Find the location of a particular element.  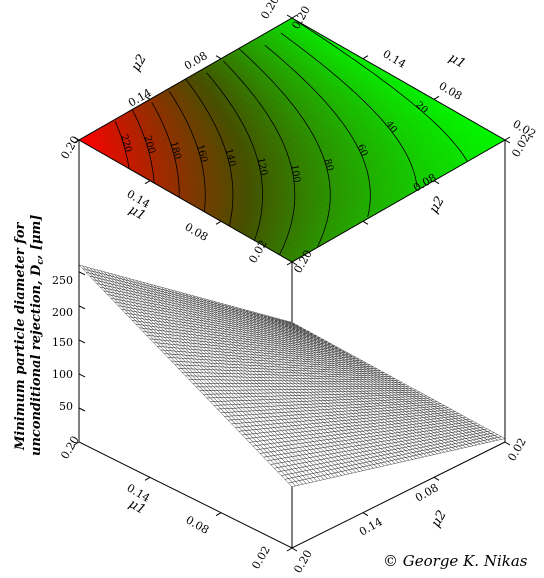

top-left-tick-0.20-a: 0.20 is located at coordinates (70, 148).